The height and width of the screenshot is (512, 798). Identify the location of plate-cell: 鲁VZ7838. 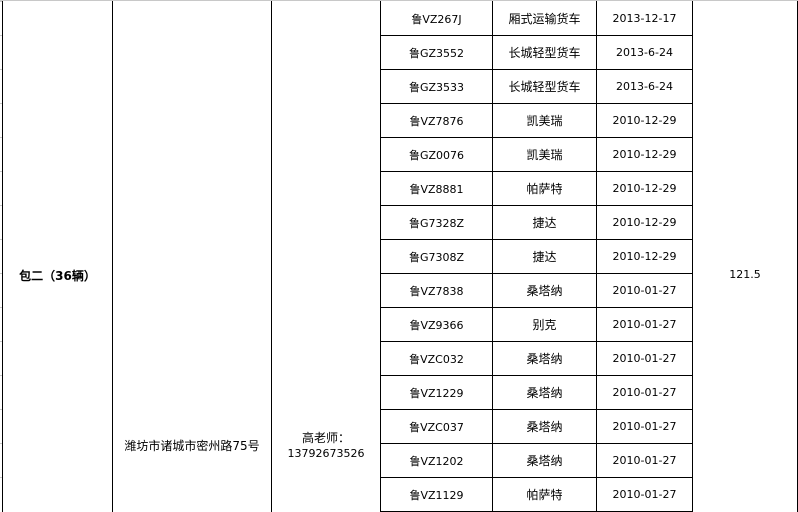
(436, 291).